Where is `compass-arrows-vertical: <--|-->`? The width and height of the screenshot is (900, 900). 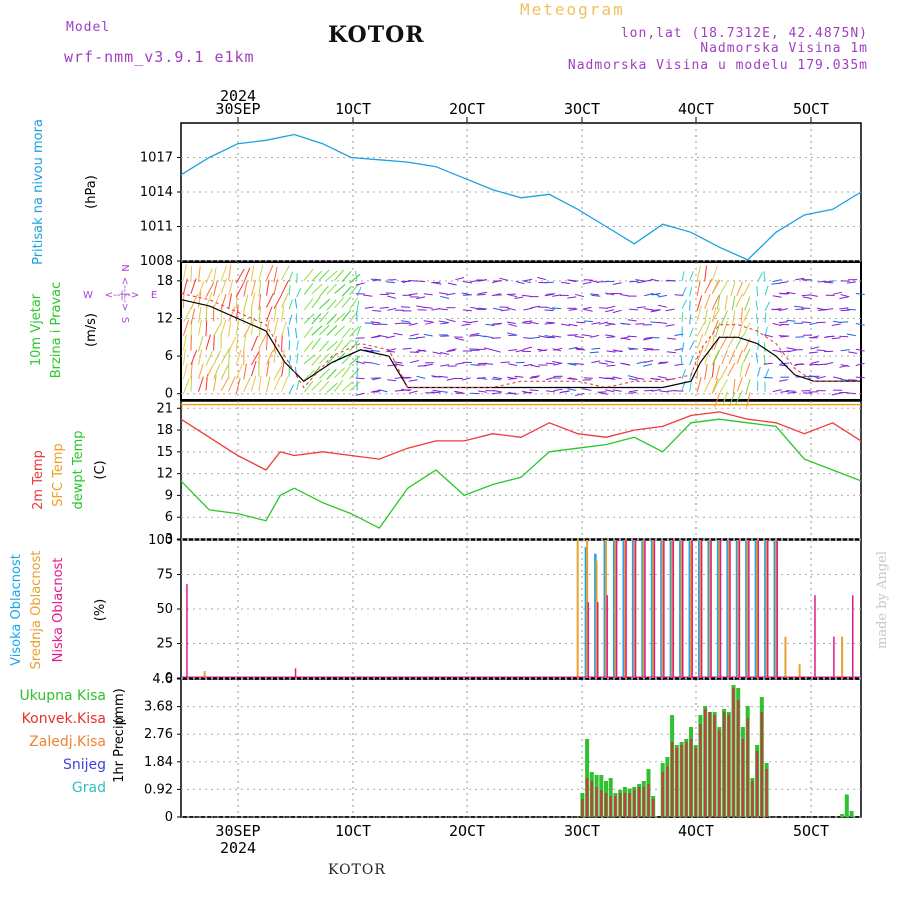
compass-arrows-vertical: <--|--> is located at coordinates (124, 294).